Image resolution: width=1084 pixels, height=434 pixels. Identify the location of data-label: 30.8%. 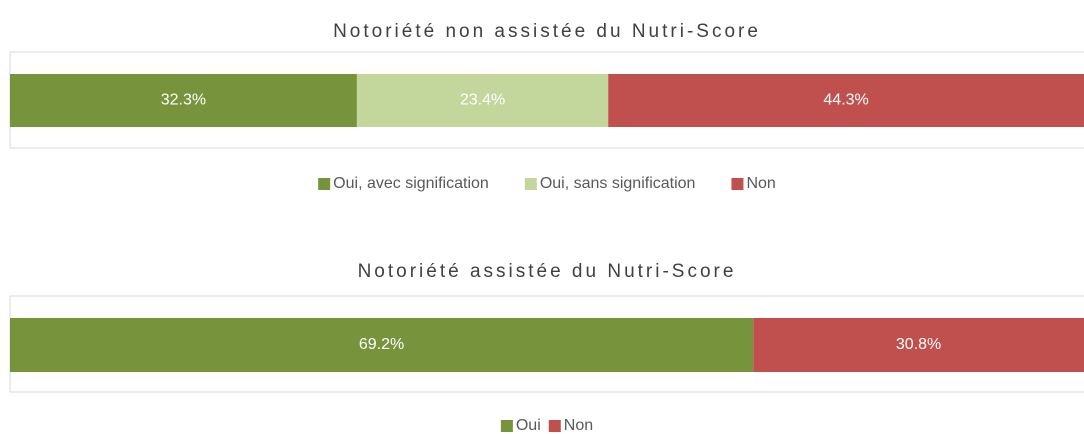
(918, 344).